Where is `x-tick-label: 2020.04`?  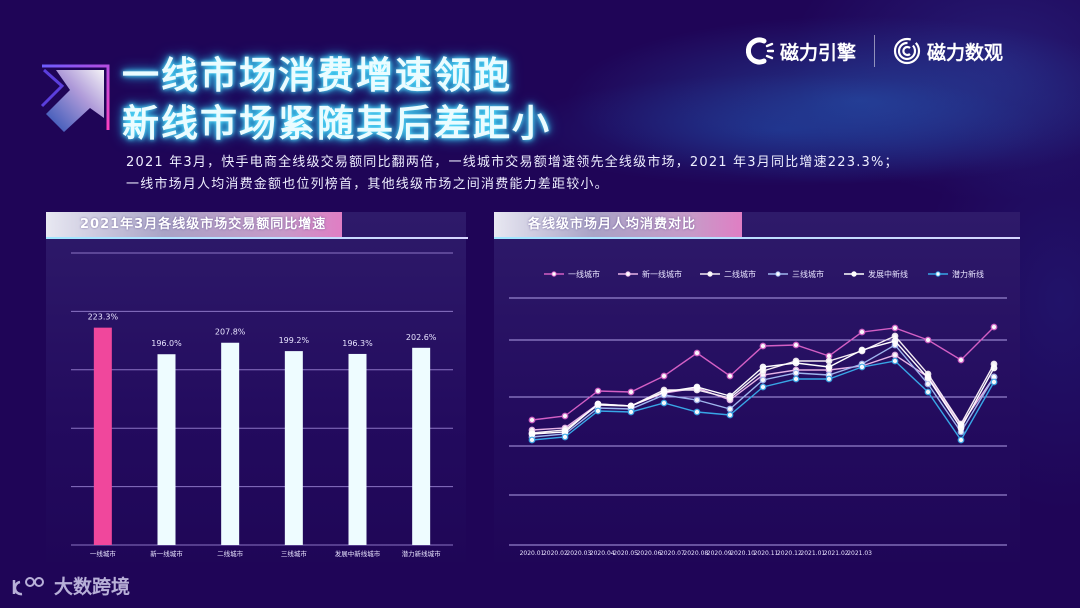
x-tick-label: 2020.04 is located at coordinates (602, 553).